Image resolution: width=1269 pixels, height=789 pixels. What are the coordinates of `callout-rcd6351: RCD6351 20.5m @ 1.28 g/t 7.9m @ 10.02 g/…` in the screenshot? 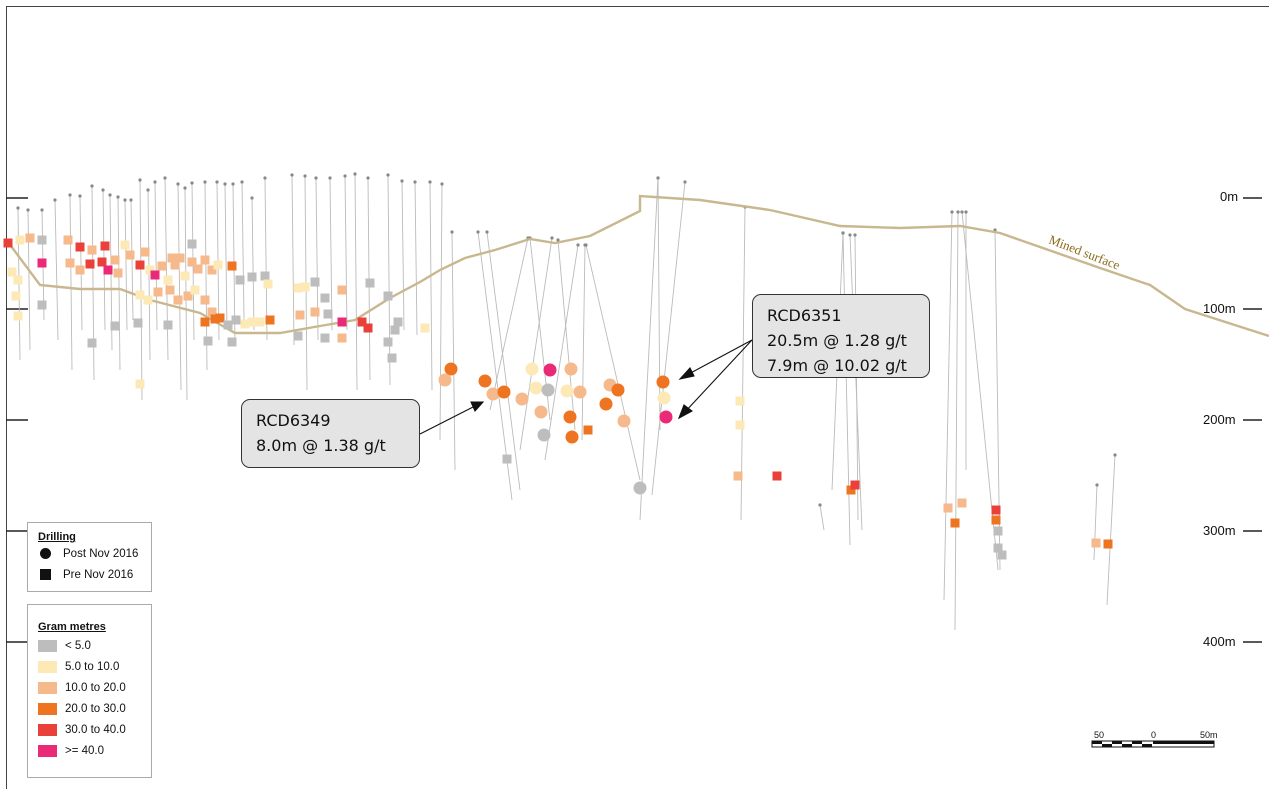 It's located at (841, 336).